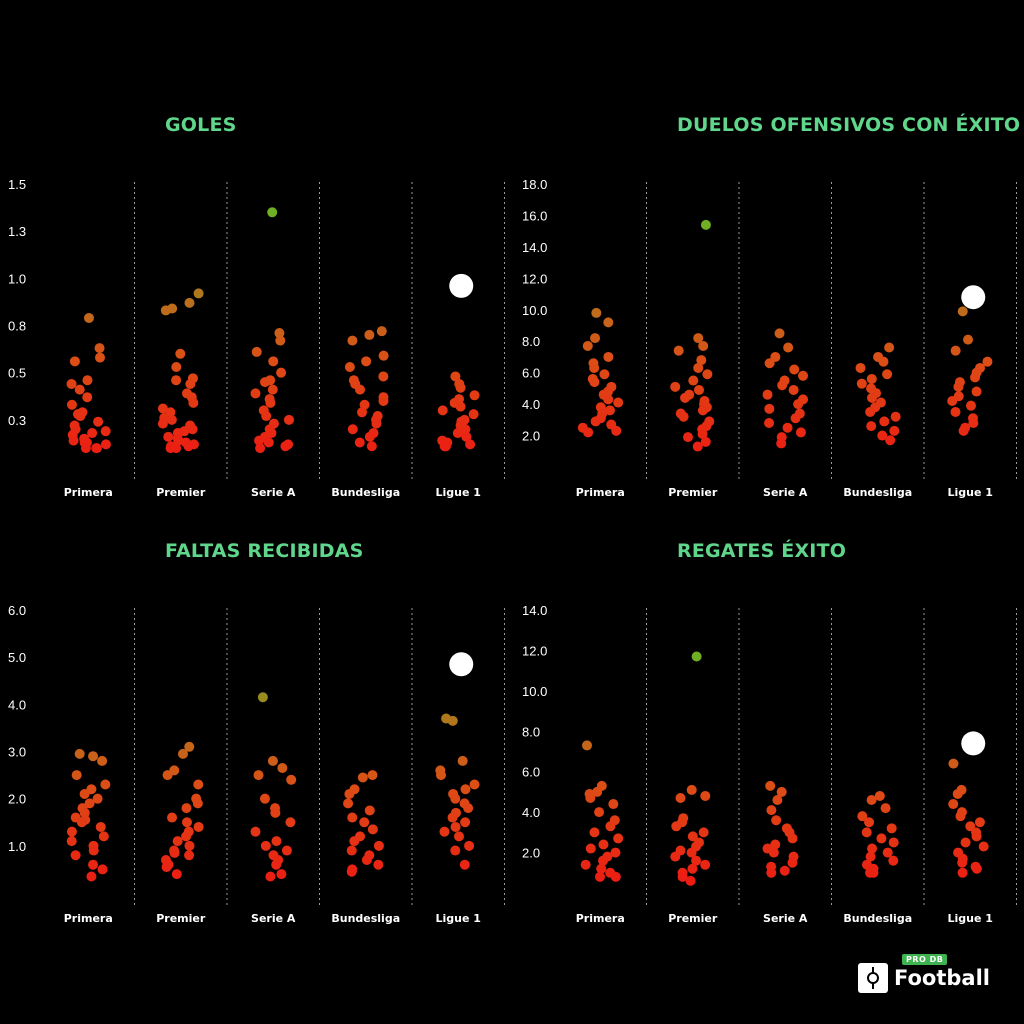  What do you see at coordinates (17, 278) in the screenshot?
I see `y-tick-label: 1.0` at bounding box center [17, 278].